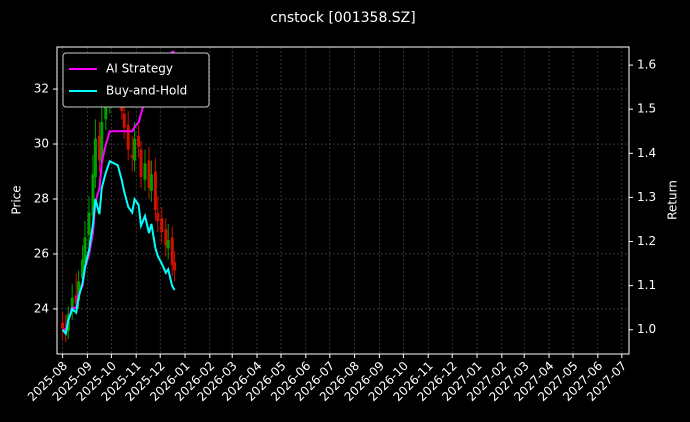  What do you see at coordinates (41, 89) in the screenshot?
I see `y-tick-label: 32` at bounding box center [41, 89].